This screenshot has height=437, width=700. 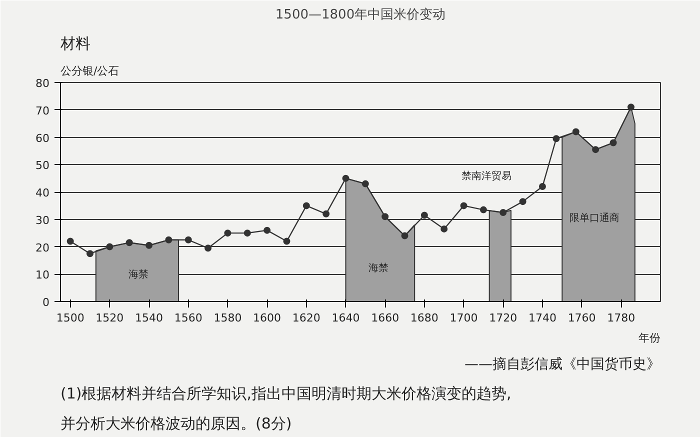 What do you see at coordinates (385, 318) in the screenshot?
I see `x-tick-label: 1660` at bounding box center [385, 318].